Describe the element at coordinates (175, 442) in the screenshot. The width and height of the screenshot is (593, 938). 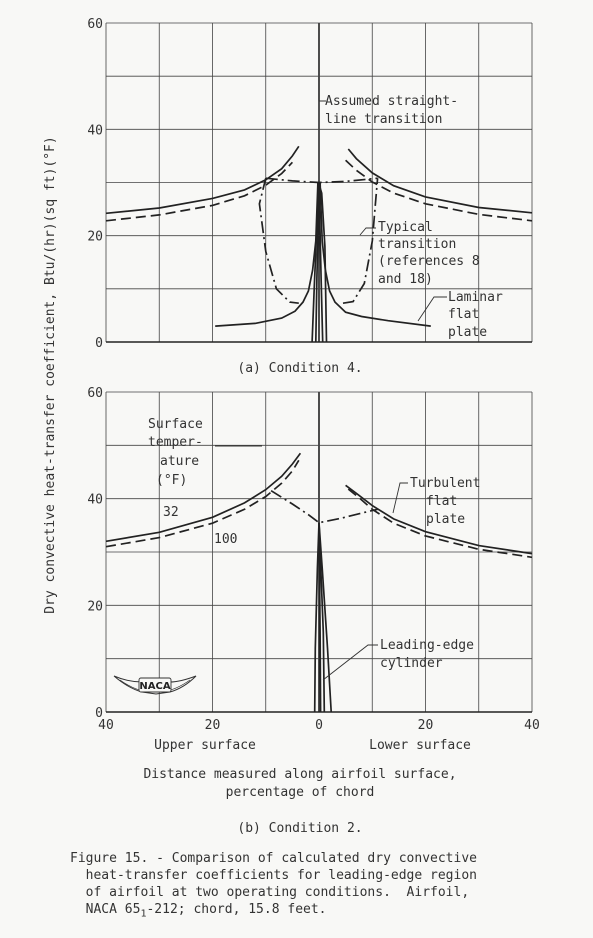
I see `annotation-surface-2: temper-` at that location.